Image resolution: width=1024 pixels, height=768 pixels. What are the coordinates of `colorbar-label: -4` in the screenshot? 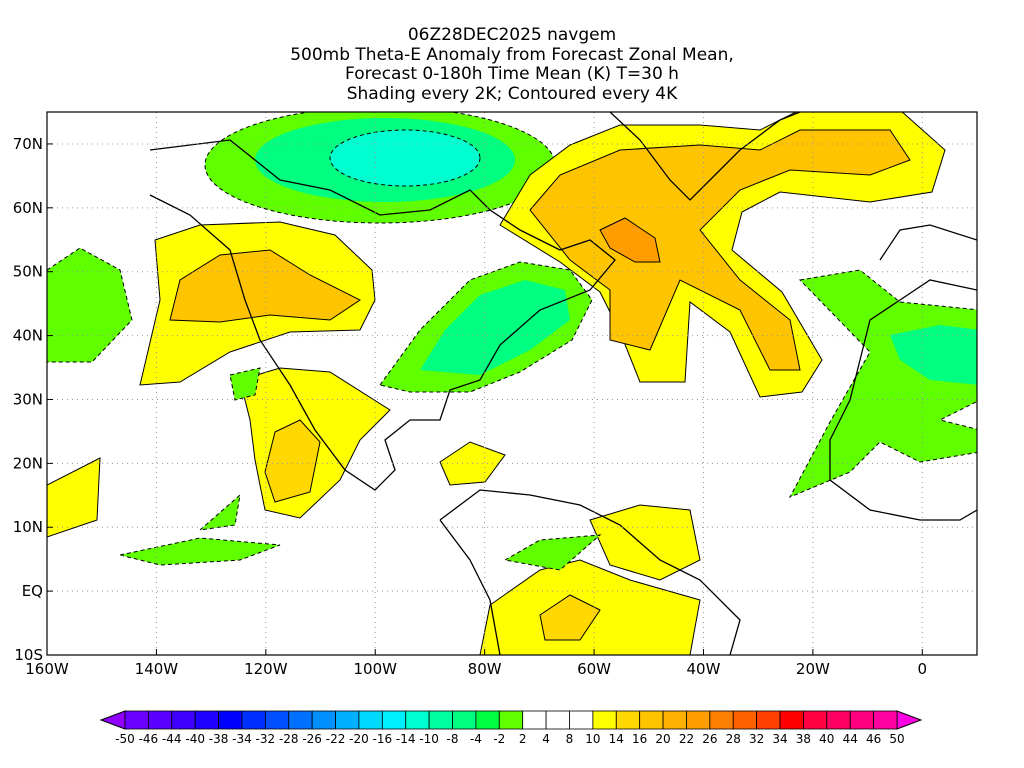 It's located at (476, 739).